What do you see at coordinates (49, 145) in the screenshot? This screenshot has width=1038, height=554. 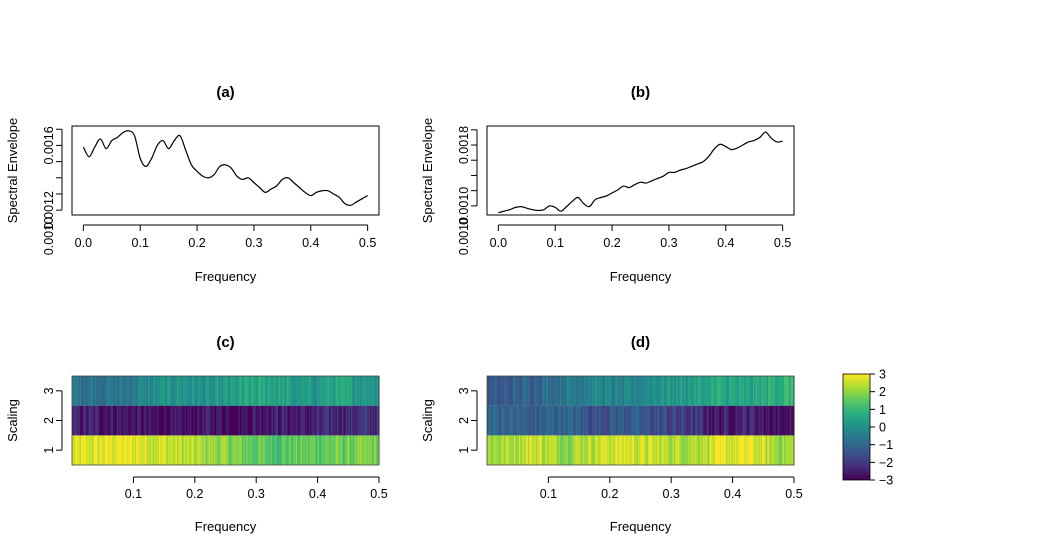 I see `y-tick-label: 0.0016` at bounding box center [49, 145].